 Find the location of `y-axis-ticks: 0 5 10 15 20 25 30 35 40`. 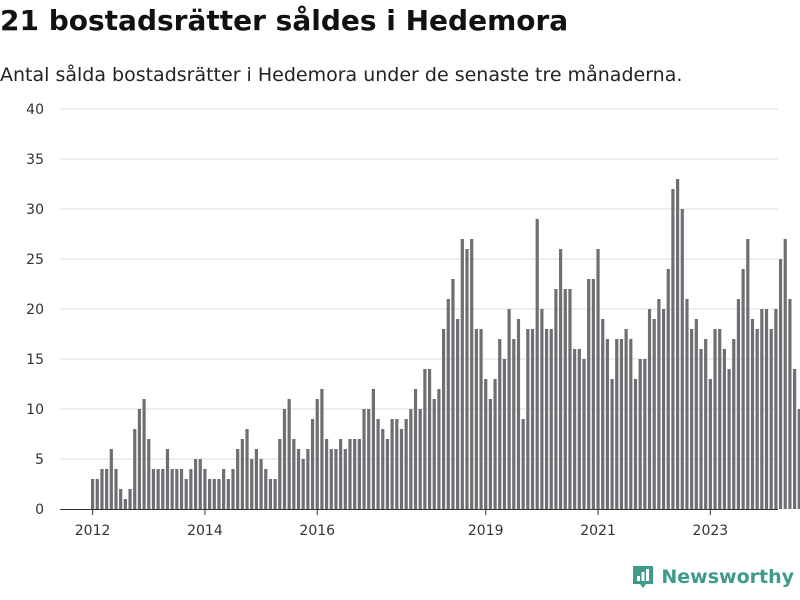

y-axis-ticks: 0 5 10 15 20 25 30 35 40 is located at coordinates (35, 310).